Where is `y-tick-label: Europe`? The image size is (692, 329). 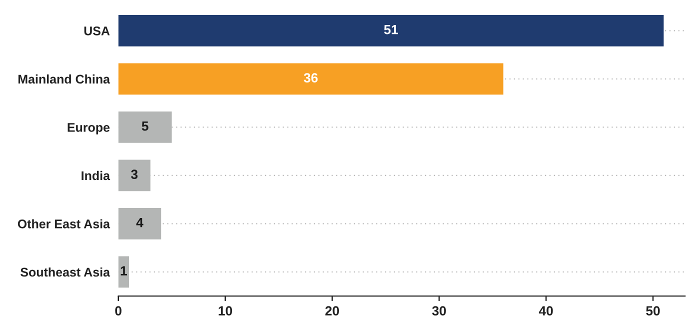
y-tick-label: Europe is located at coordinates (89, 128).